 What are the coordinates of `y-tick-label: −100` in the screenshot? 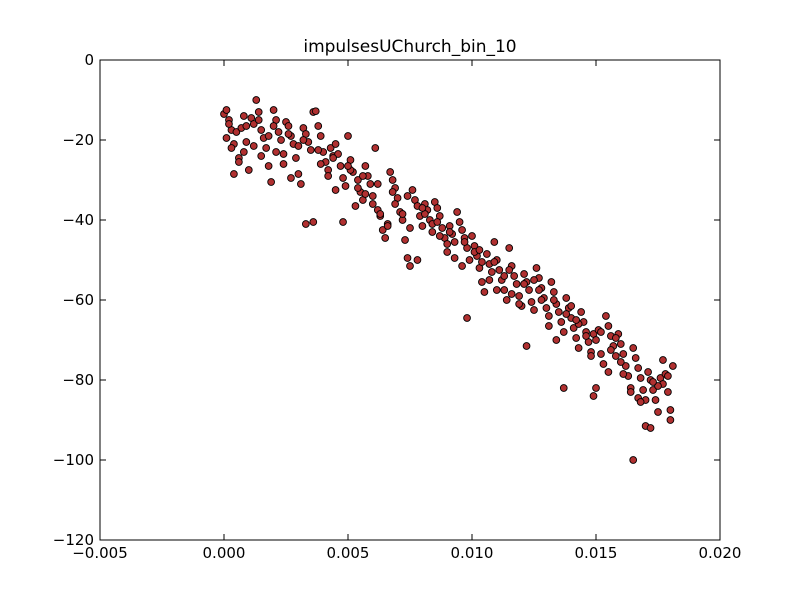 It's located at (73, 460).